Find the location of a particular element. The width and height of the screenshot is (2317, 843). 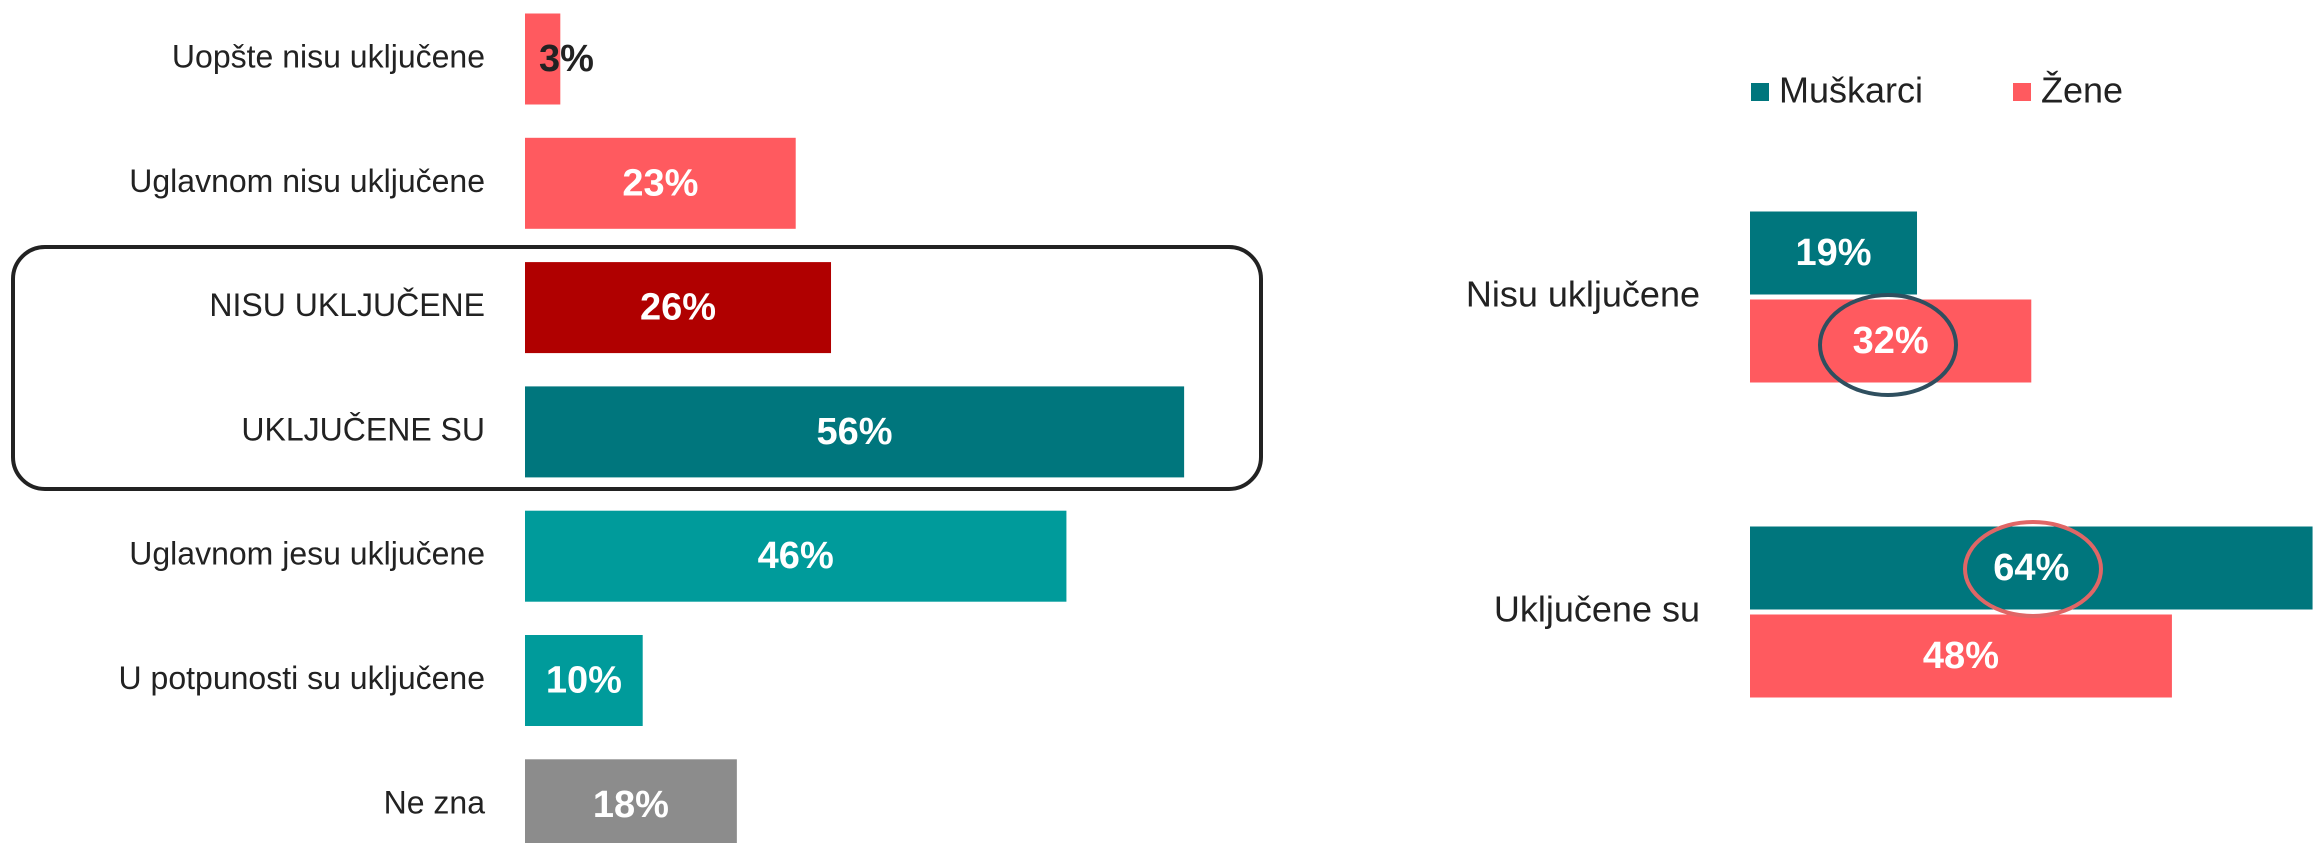

value-label: 26% is located at coordinates (678, 308).